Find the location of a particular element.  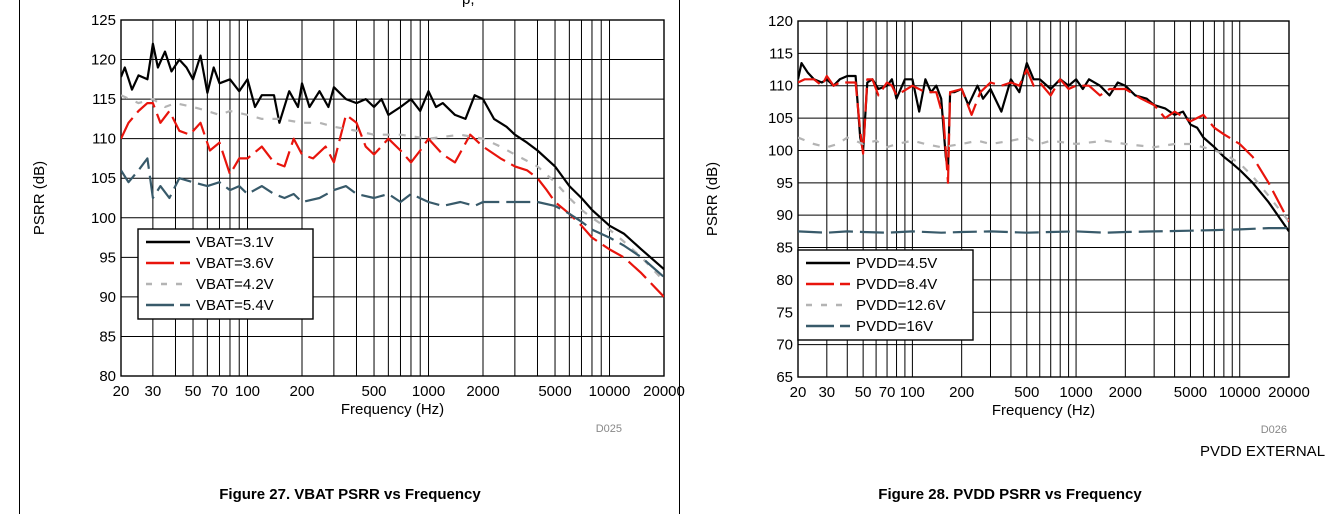

legend-label: PVDD=16V is located at coordinates (894, 326).